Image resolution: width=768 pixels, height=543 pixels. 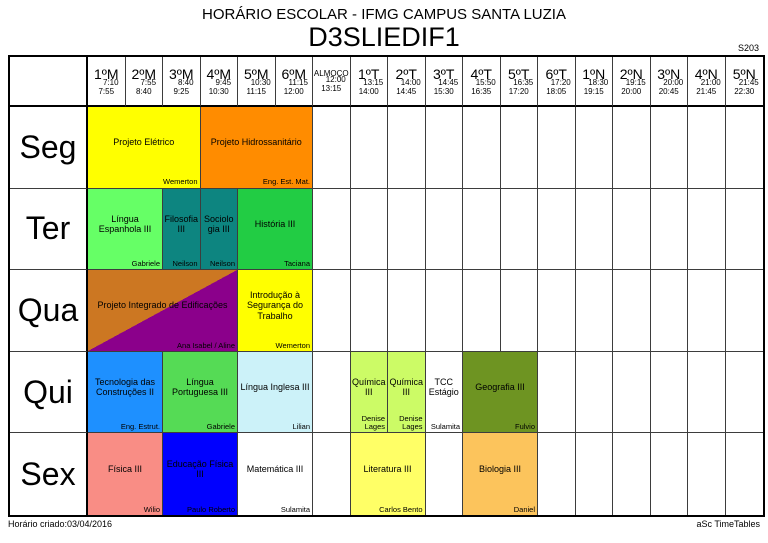 I want to click on period-end-time: 17:20, so click(x=518, y=91).